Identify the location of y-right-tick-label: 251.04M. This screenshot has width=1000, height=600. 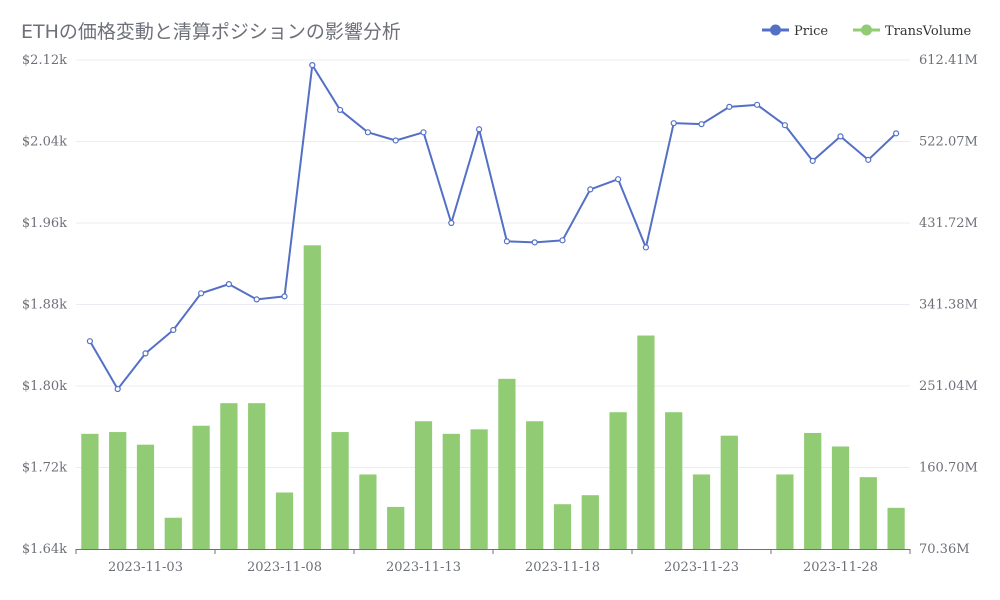
(948, 386).